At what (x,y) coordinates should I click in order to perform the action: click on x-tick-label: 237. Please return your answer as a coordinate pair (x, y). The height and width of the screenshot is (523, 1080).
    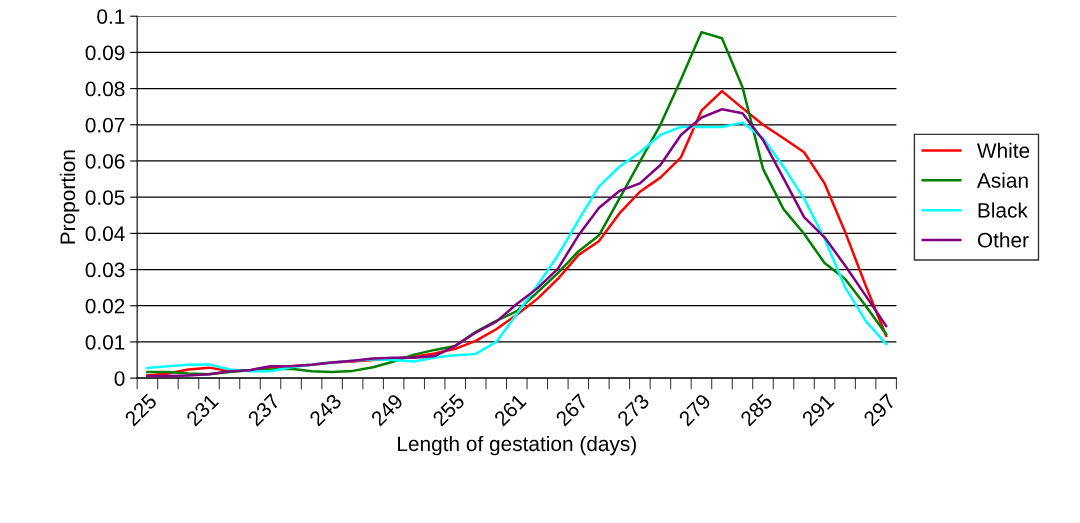
    Looking at the image, I should click on (264, 410).